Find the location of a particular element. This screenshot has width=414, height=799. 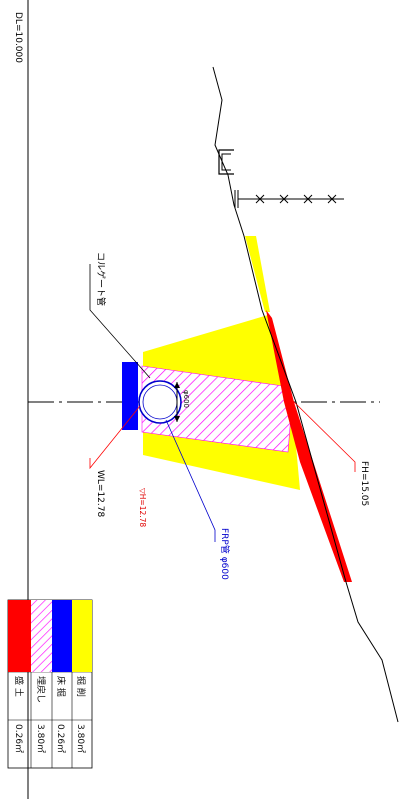

legend-value-bedding: 0.26㎡ is located at coordinates (60, 738).